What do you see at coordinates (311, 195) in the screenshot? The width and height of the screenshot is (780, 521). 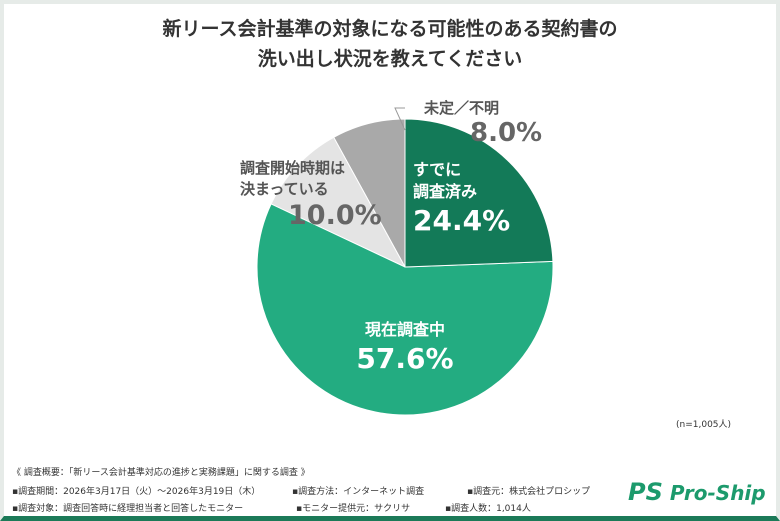 I see `label-scheduled: 調査開始時期は 決まっている 10.0%` at bounding box center [311, 195].